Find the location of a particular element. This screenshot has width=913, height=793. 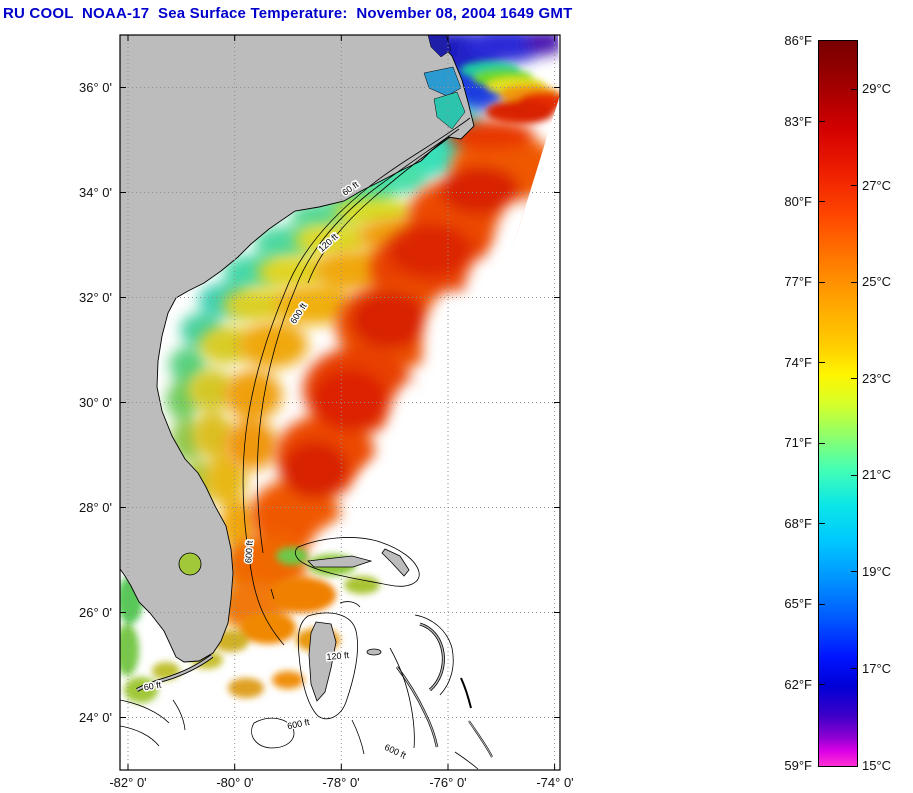

colorbar-f-label: 71°F is located at coordinates (798, 442).